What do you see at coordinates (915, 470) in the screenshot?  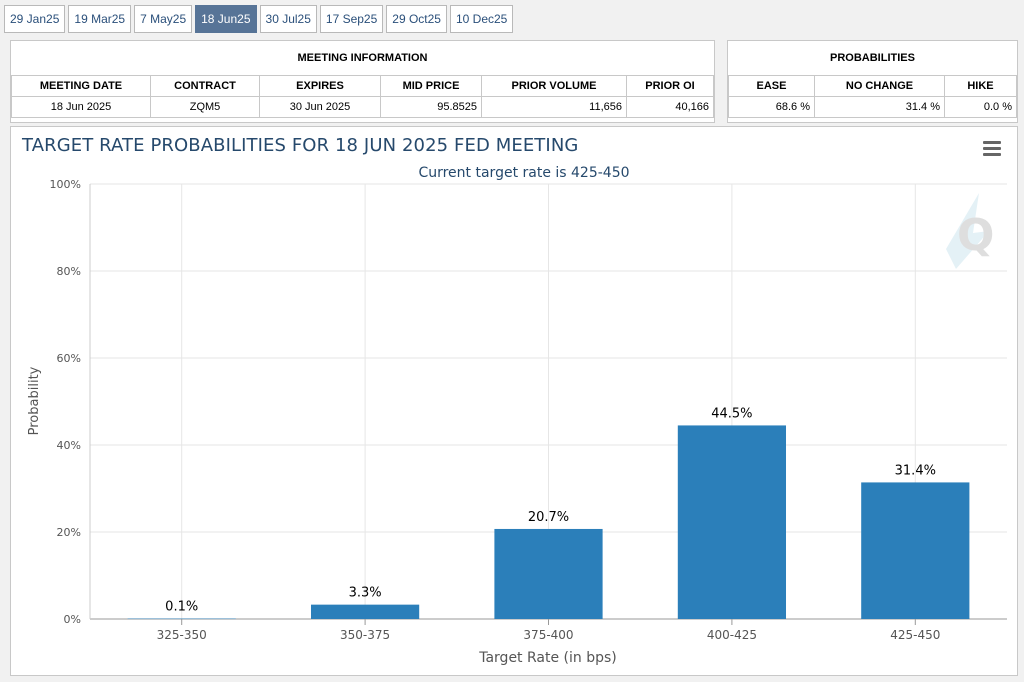 I see `data-label: 31.4%` at bounding box center [915, 470].